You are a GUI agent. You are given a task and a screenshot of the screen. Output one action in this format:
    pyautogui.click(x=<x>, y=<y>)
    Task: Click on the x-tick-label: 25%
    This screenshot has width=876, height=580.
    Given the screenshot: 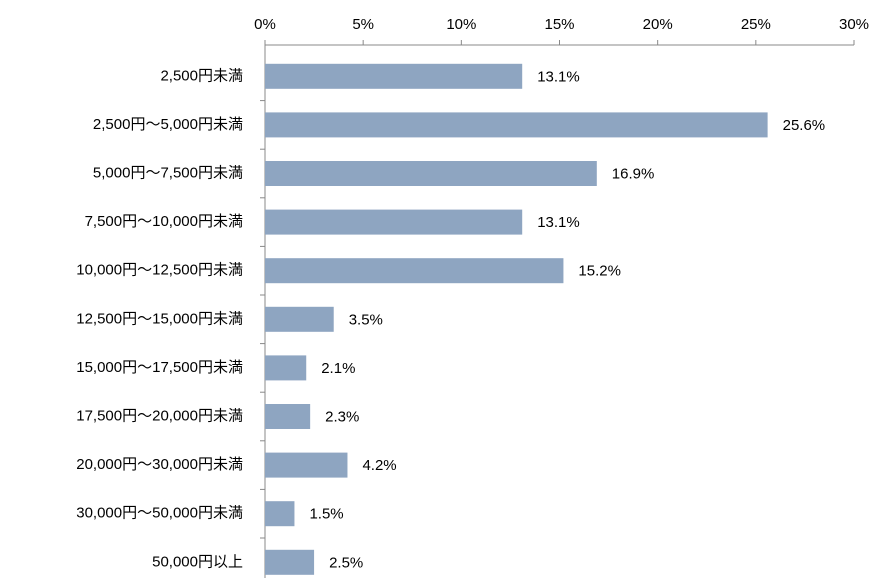 What is the action you would take?
    pyautogui.click(x=756, y=24)
    